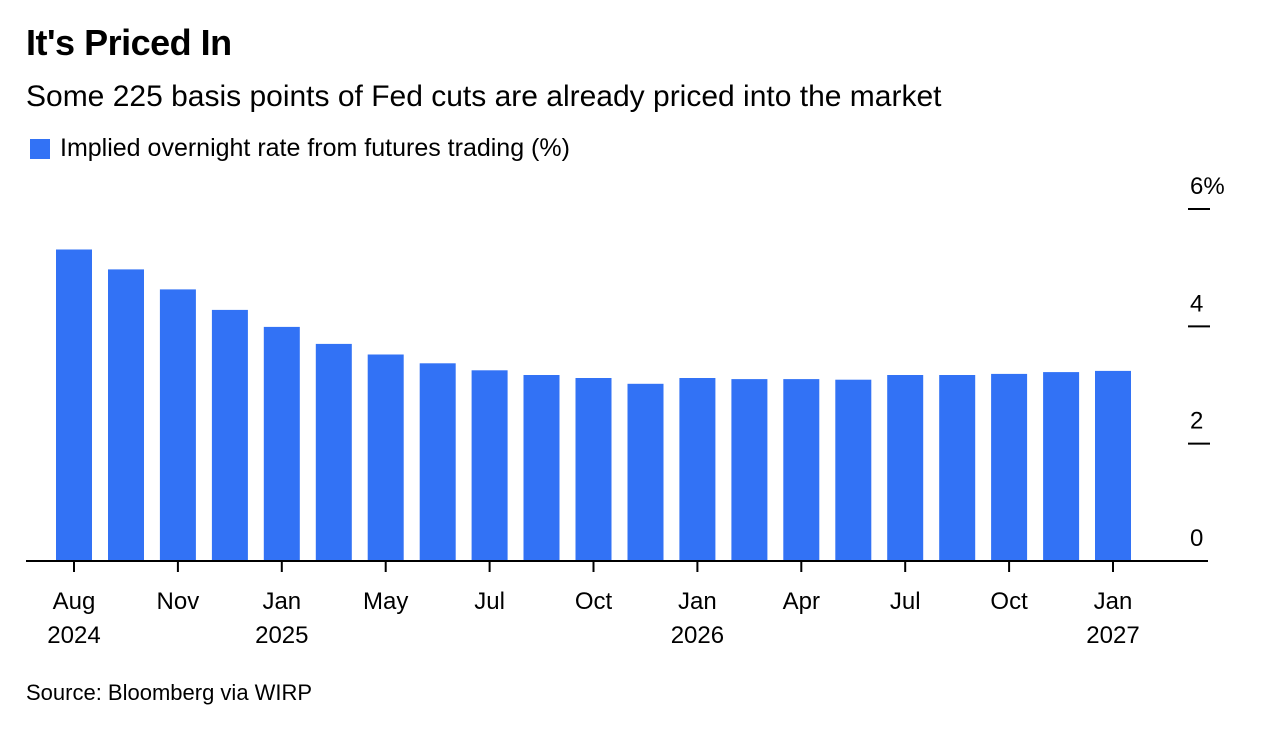  Describe the element at coordinates (129, 42) in the screenshot. I see `chart-title: It's Priced In` at that location.